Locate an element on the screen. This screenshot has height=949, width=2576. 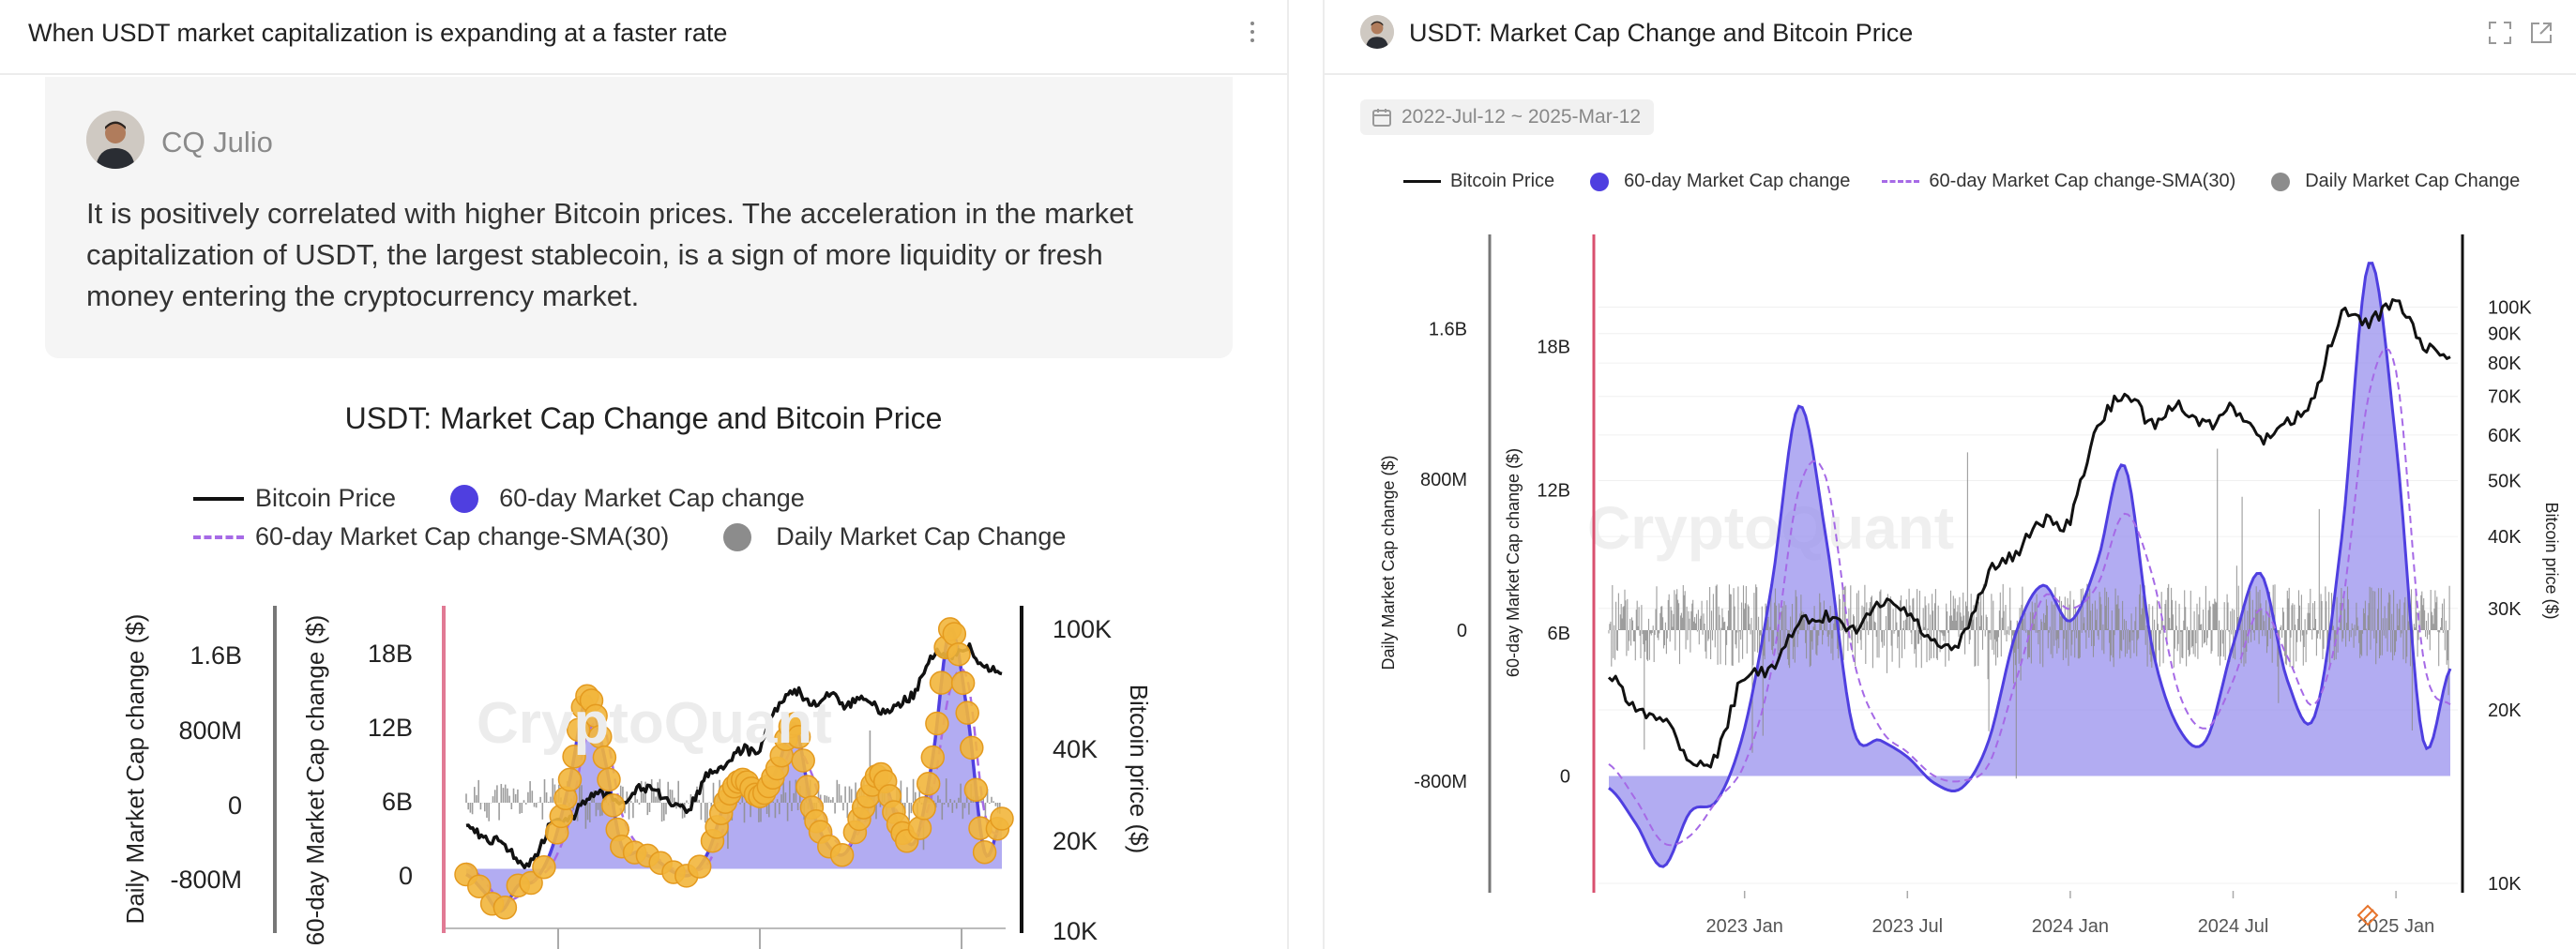
series-sma-line is located at coordinates (734, 785).